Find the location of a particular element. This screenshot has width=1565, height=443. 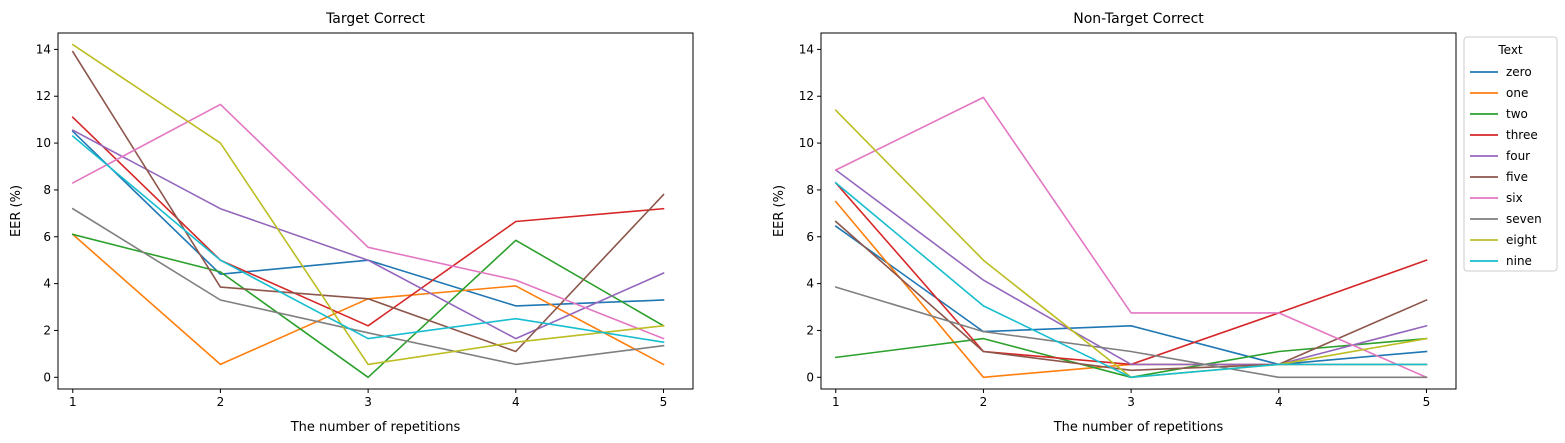

legend-label-zero: zero is located at coordinates (1519, 72).